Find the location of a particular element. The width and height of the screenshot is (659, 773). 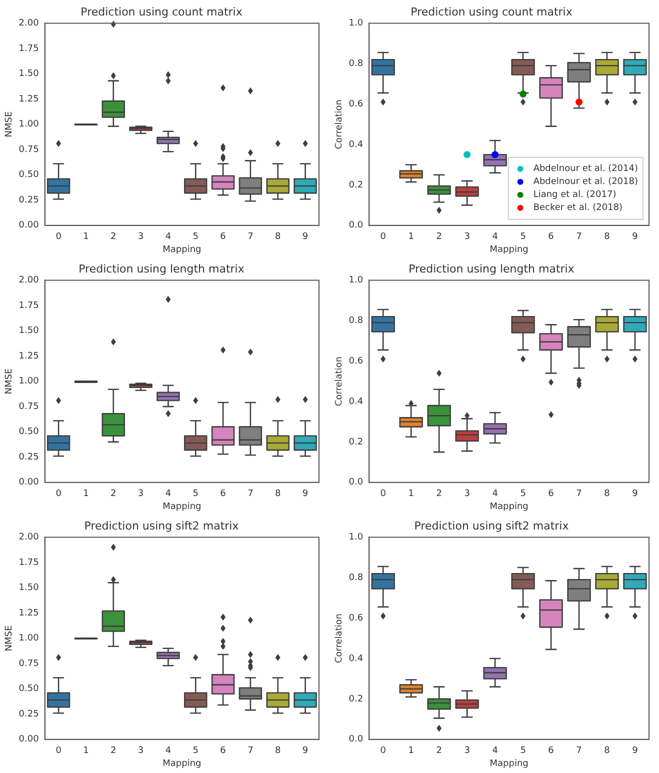

legend-label: Abdelnour et al. (2014) is located at coordinates (585, 169).